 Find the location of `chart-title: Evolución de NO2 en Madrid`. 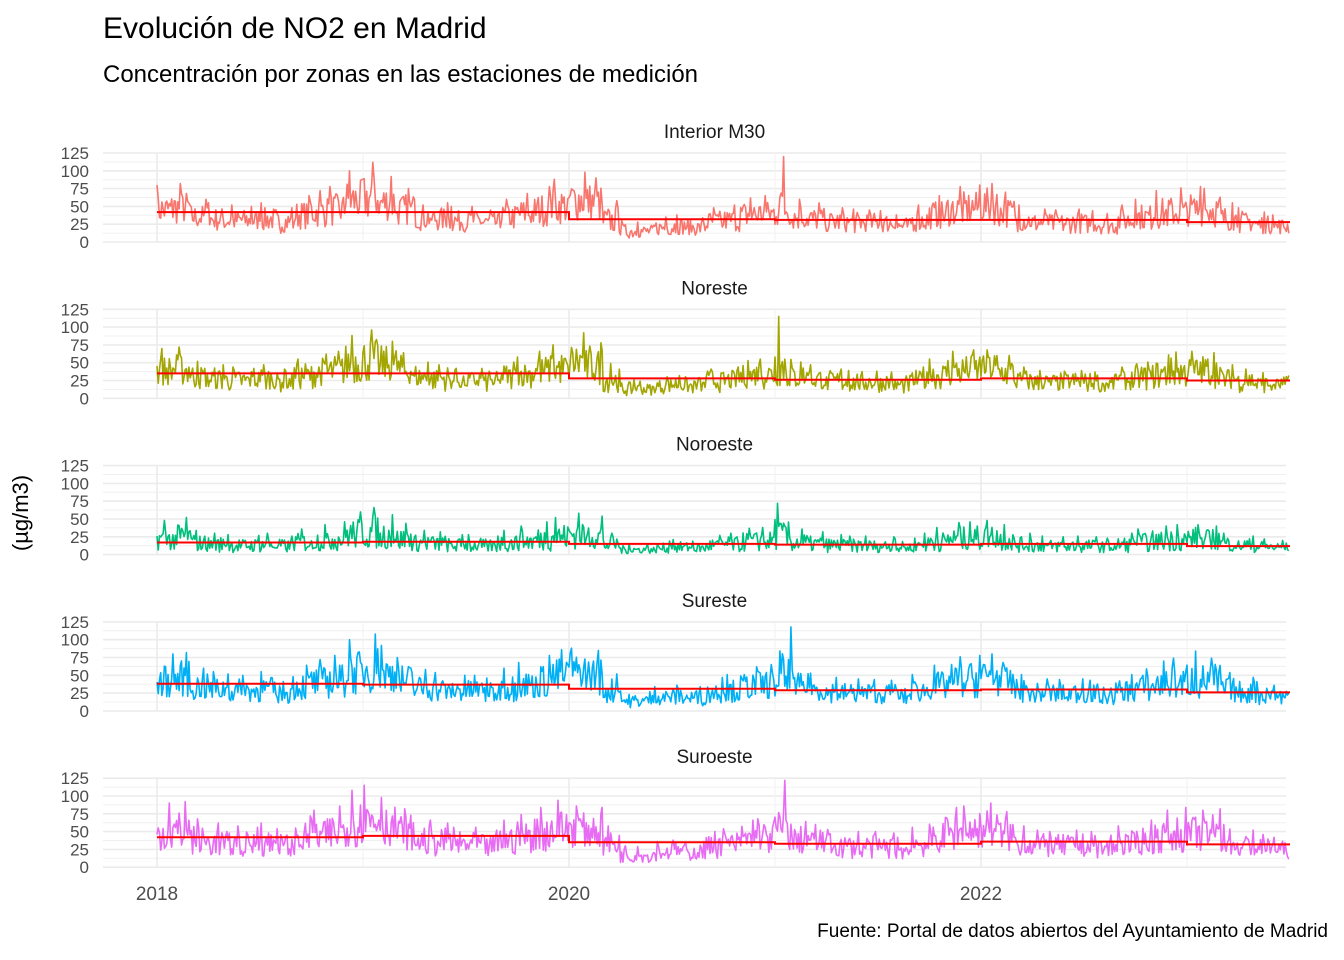

chart-title: Evolución de NO2 en Madrid is located at coordinates (295, 28).